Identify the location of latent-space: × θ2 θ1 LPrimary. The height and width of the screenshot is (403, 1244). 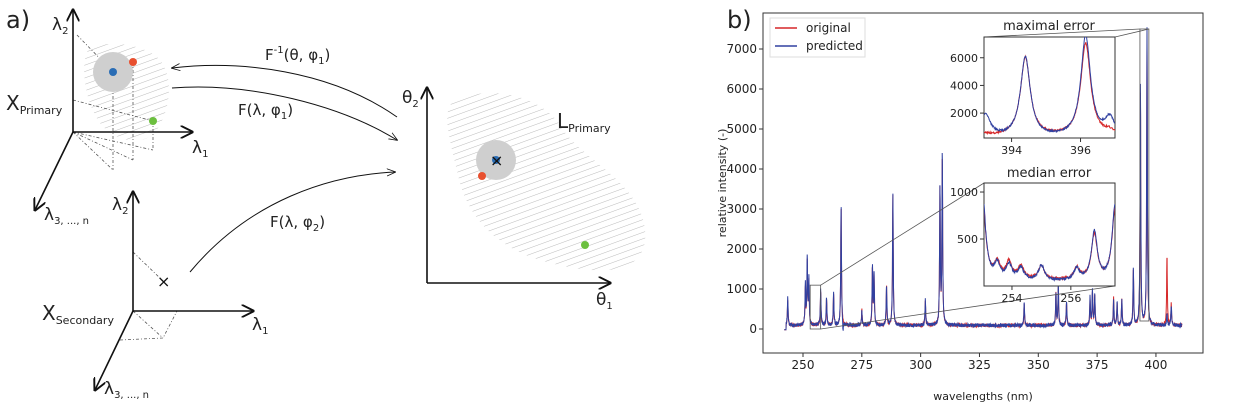
(524, 200).